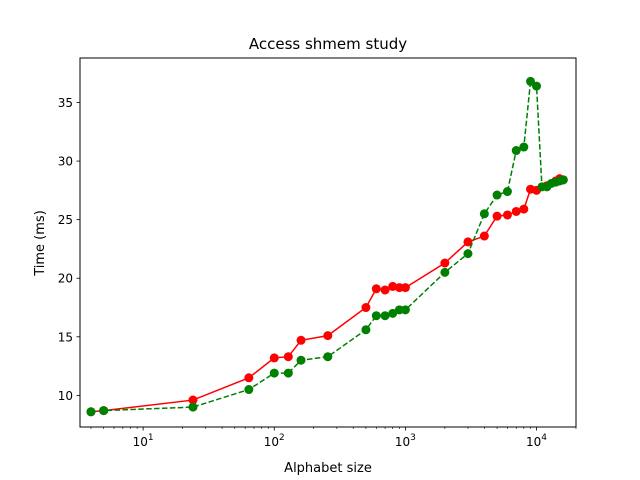  What do you see at coordinates (40, 243) in the screenshot?
I see `y-axis-label: Time (ms)` at bounding box center [40, 243].